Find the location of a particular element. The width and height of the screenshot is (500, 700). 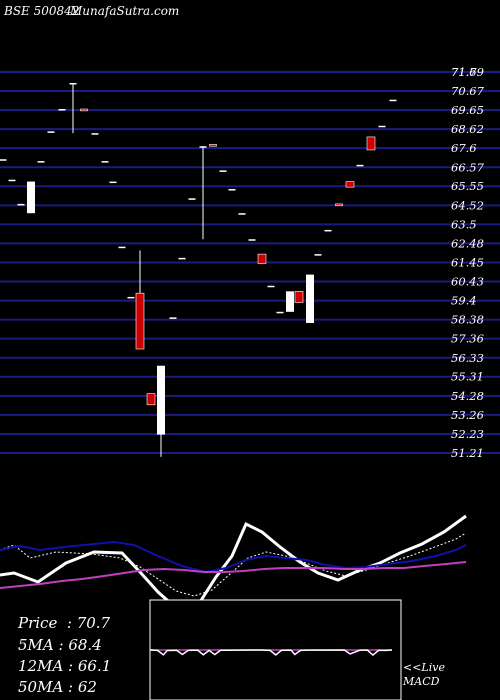

price-tick-label: 65.55 is located at coordinates (467, 186).